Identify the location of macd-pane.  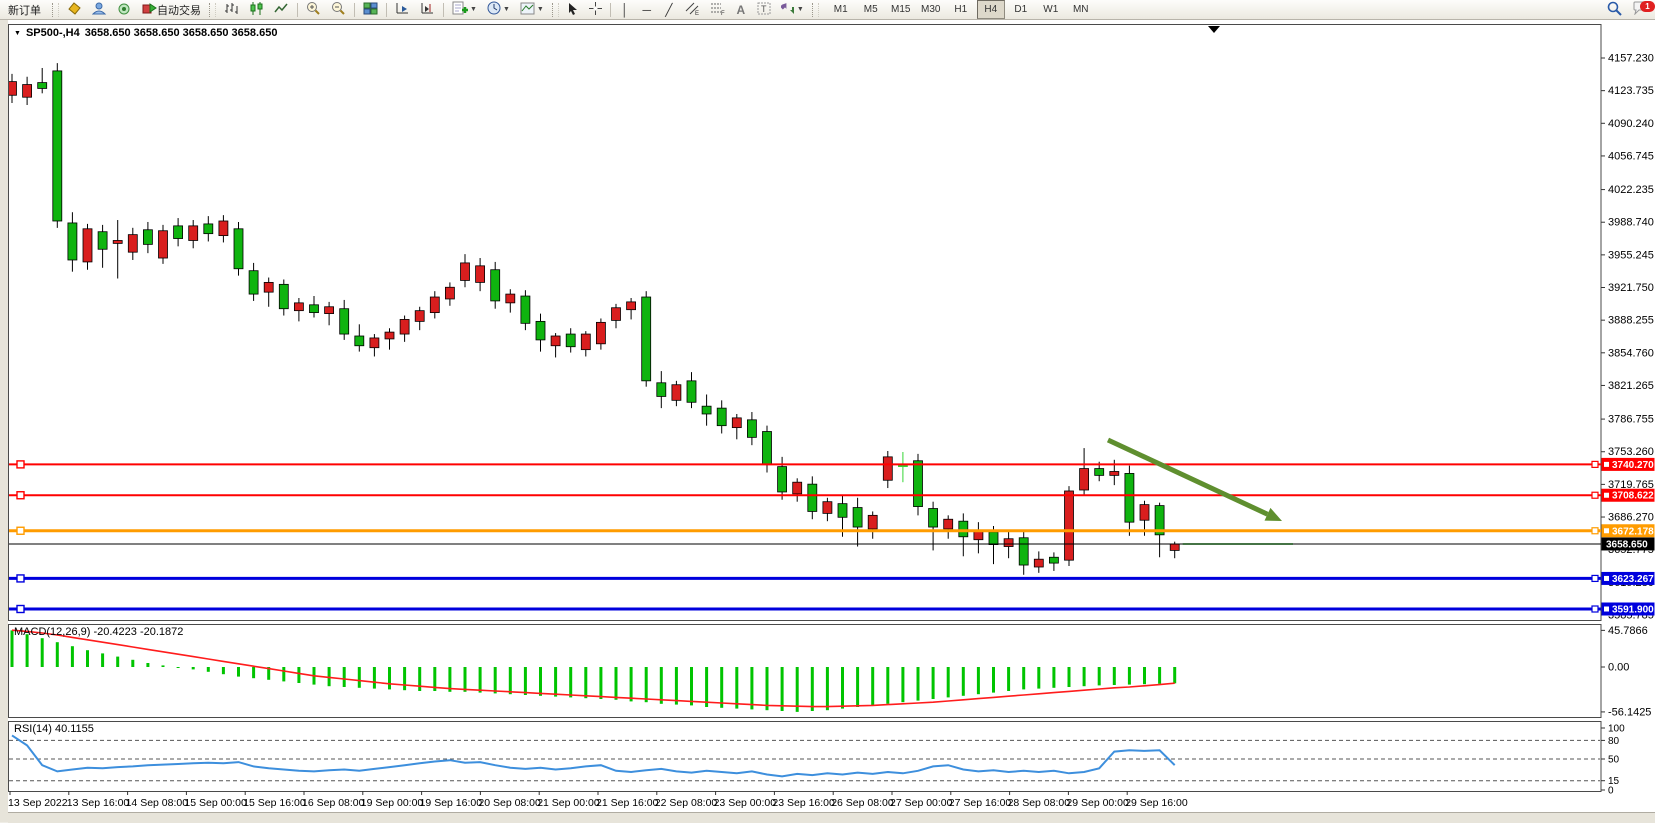
(805, 671).